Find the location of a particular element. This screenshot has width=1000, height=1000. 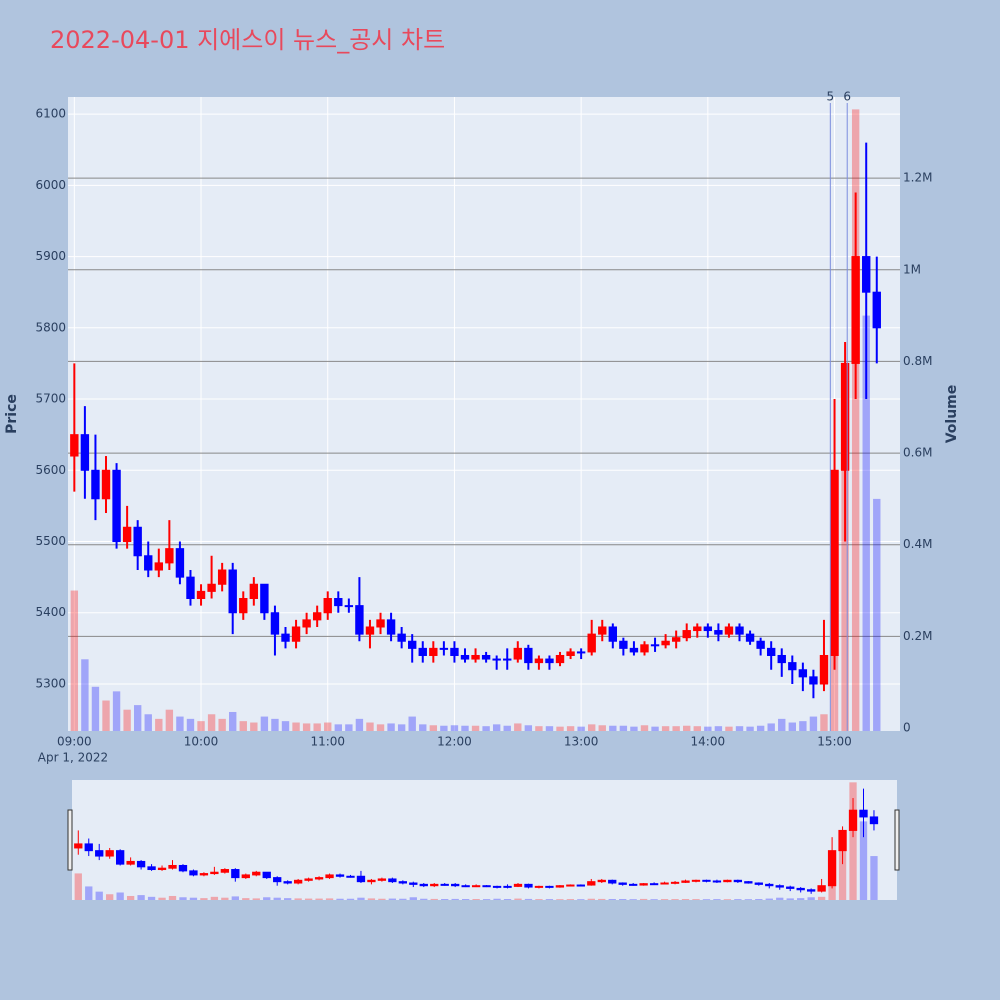

y2-axis-title: Volume is located at coordinates (952, 414).